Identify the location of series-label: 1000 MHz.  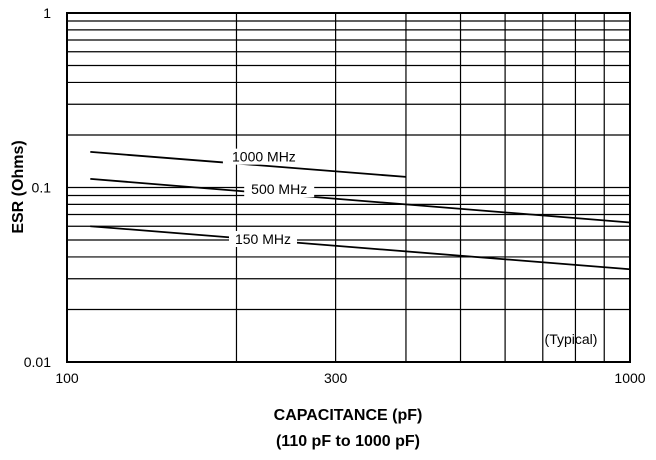
(264, 157).